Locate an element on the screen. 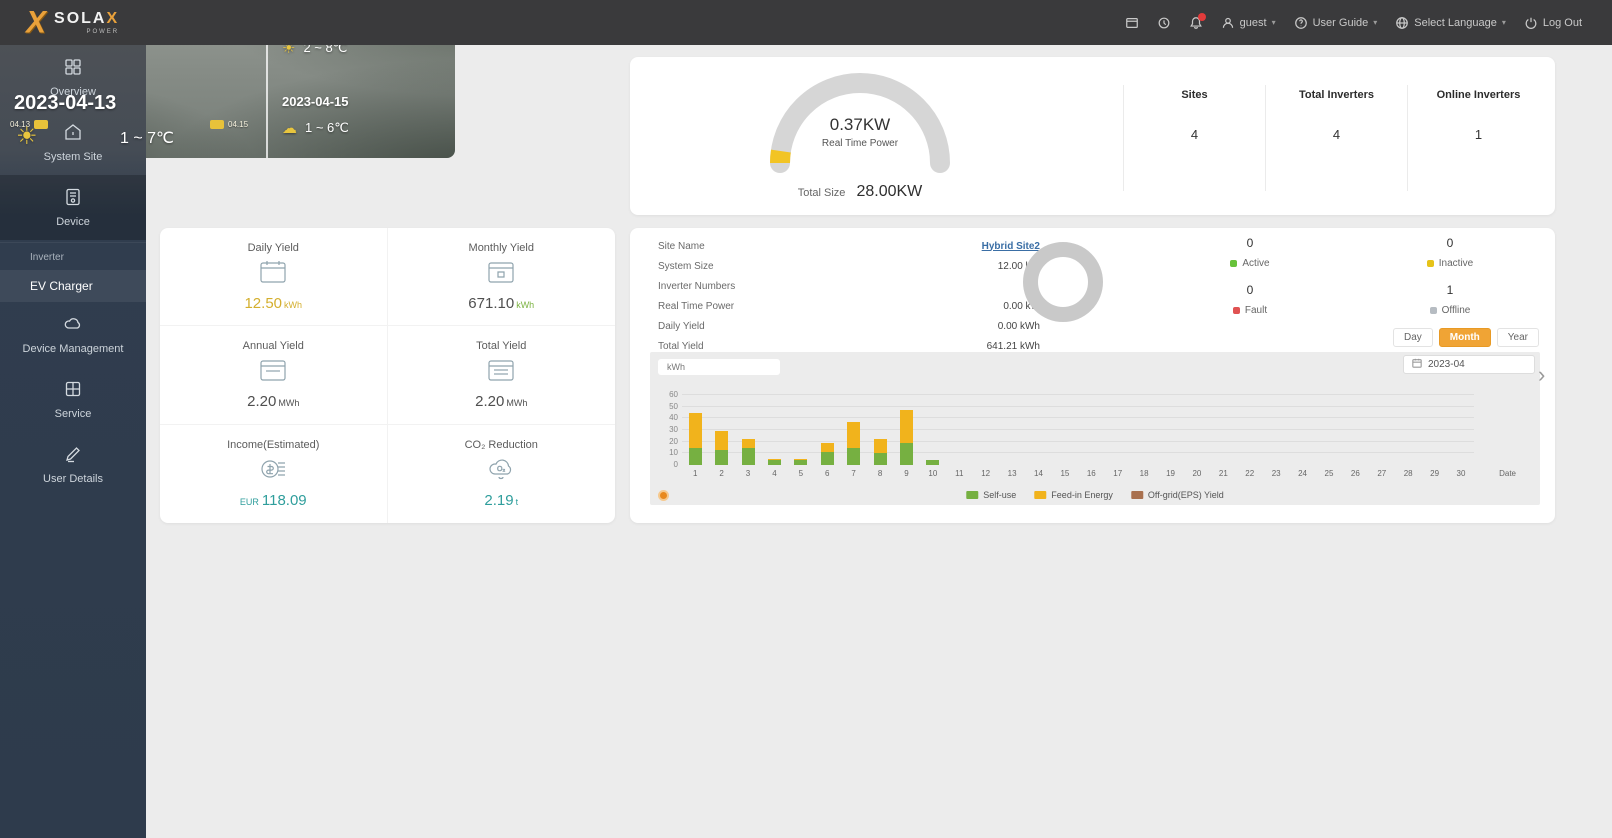 Image resolution: width=1612 pixels, height=838 pixels. detail-label: Site Name is located at coordinates (681, 246).